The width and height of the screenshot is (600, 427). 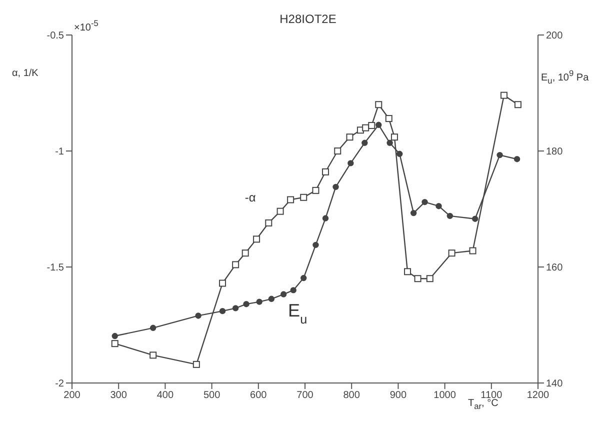 What do you see at coordinates (212, 396) in the screenshot?
I see `x-tick-label: 500` at bounding box center [212, 396].